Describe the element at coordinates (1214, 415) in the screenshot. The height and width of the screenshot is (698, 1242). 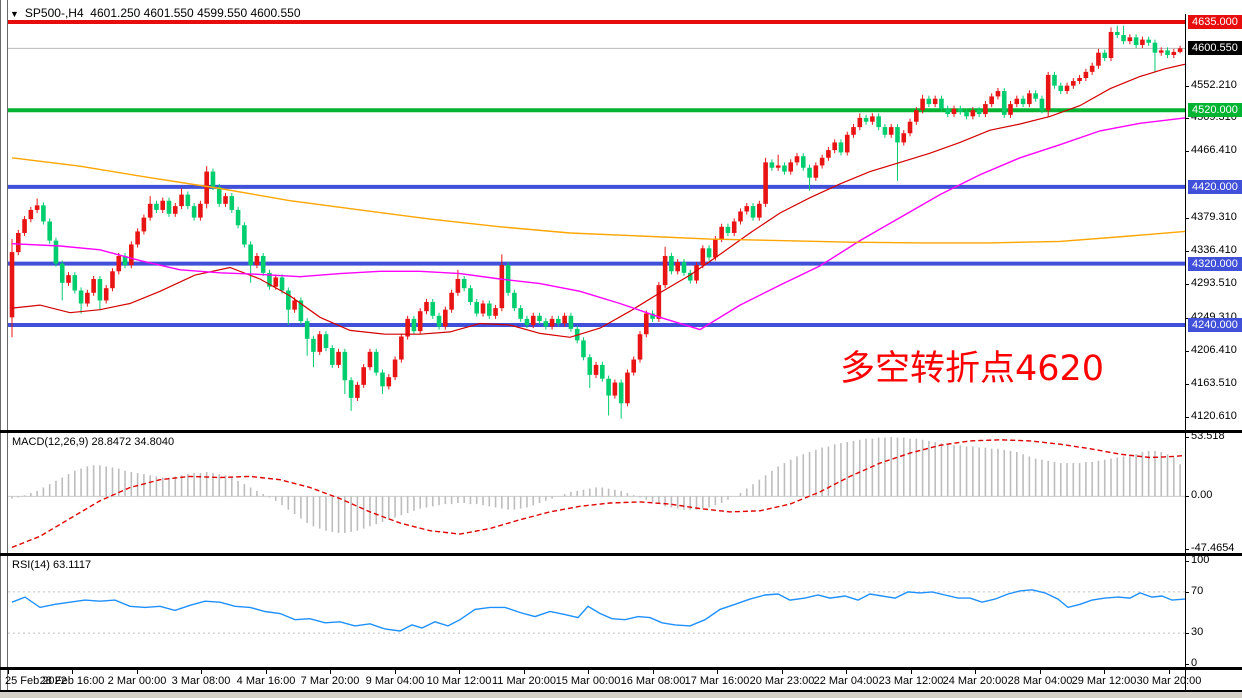
I see `price-tick-label: 4120.610` at that location.